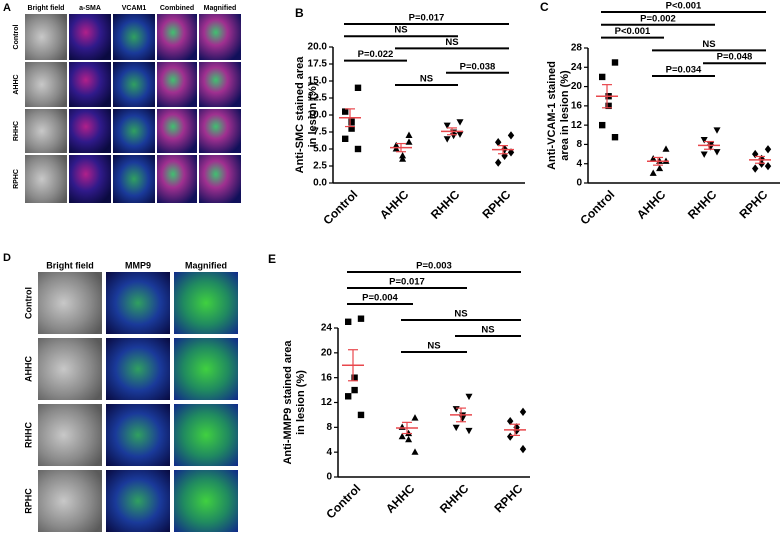 This screenshot has width=784, height=540. I want to click on column-header: MMP9, so click(138, 265).